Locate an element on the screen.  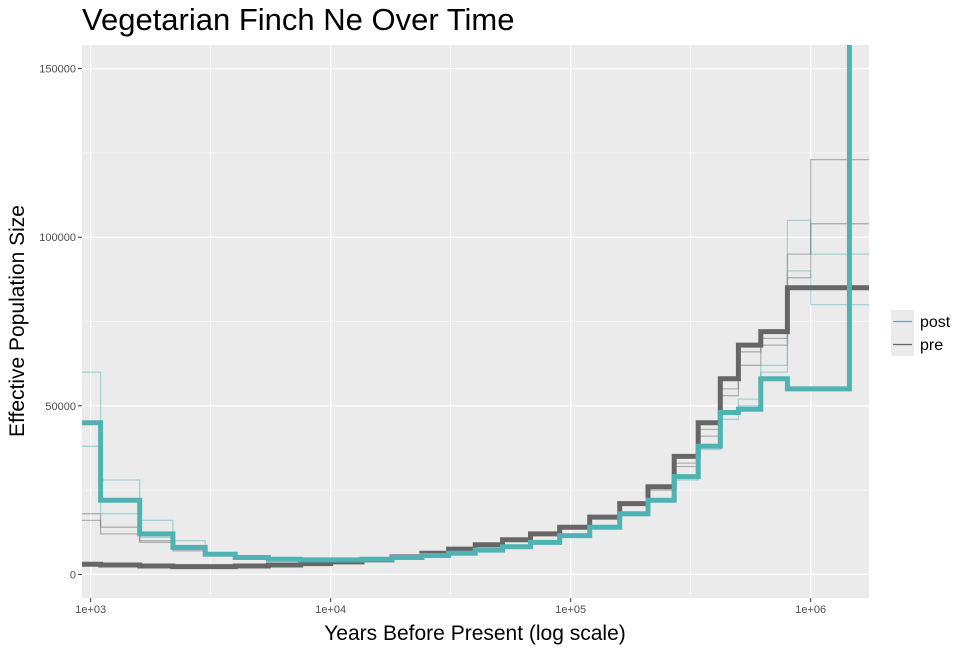
x-tick-label: 1e+03 is located at coordinates (90, 610).